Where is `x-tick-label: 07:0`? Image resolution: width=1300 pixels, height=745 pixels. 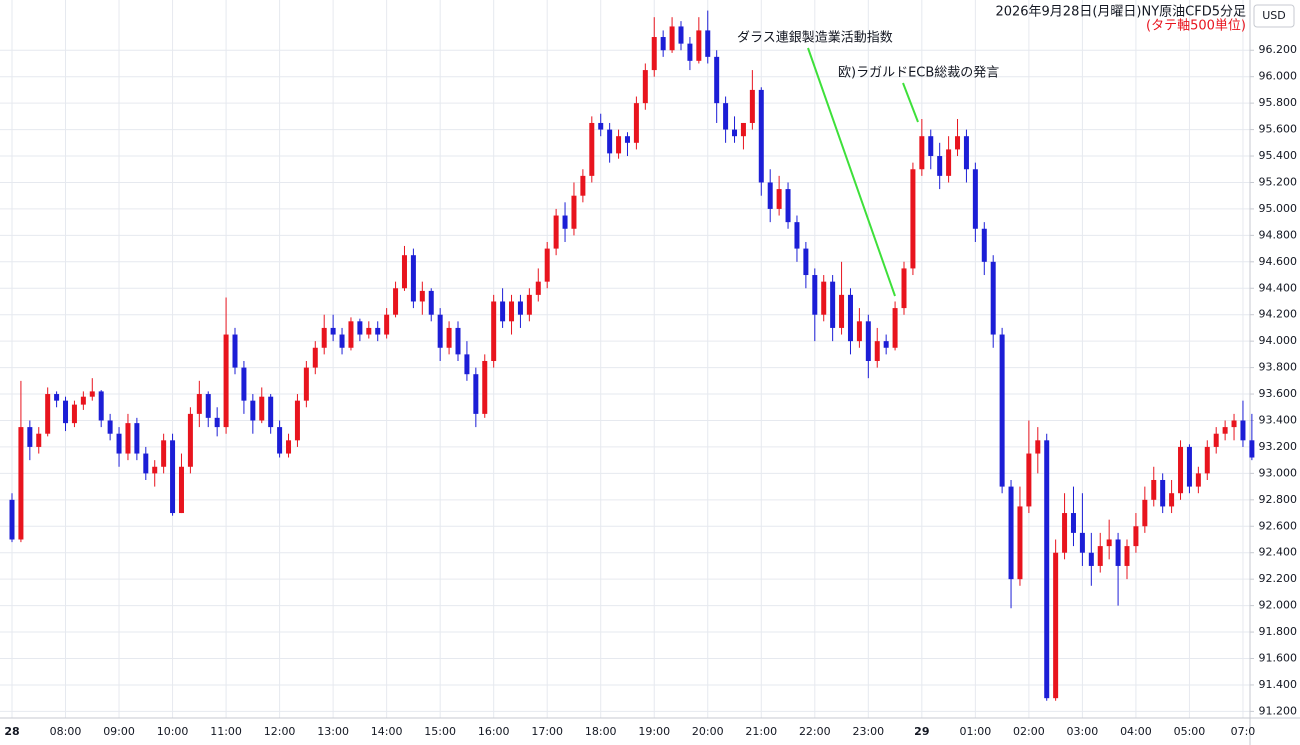
x-tick-label: 07:0 is located at coordinates (1243, 731).